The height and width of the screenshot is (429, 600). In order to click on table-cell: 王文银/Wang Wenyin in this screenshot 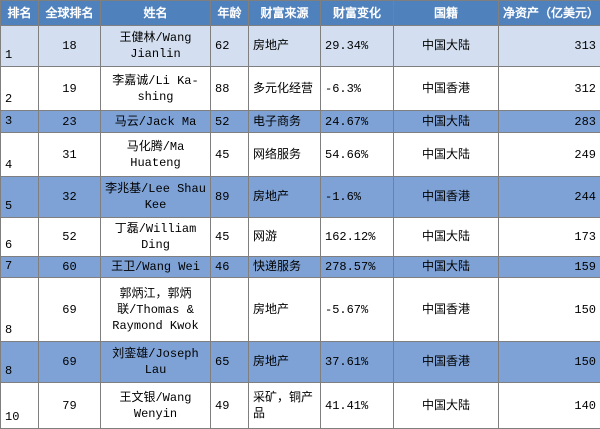, I will do `click(155, 405)`.